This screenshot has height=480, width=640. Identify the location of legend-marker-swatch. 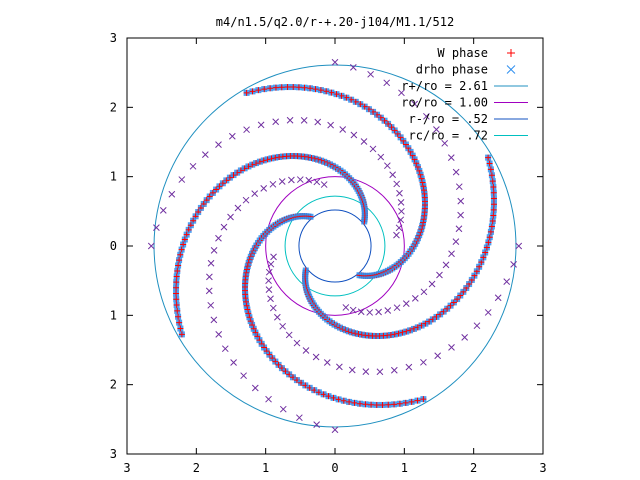
(511, 53).